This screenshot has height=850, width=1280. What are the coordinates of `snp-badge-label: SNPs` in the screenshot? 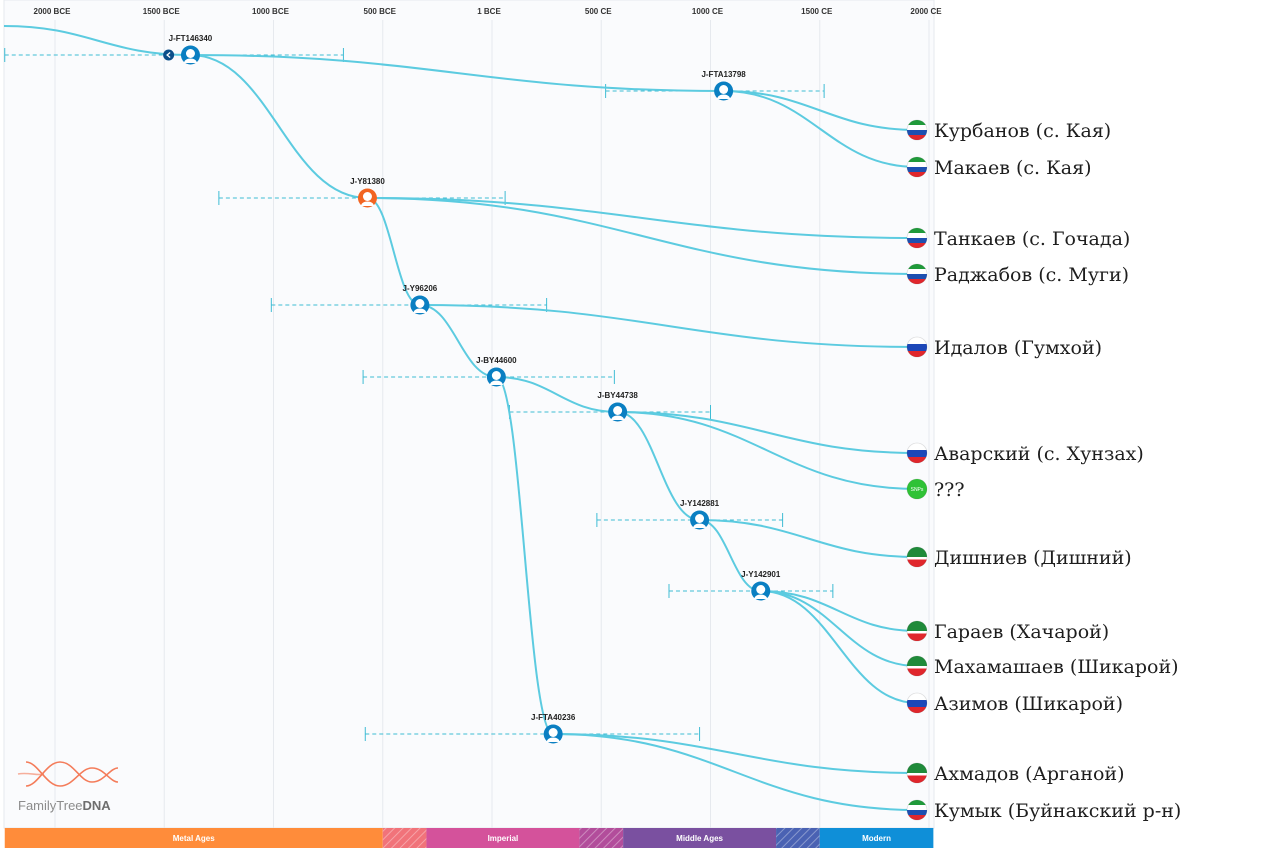 It's located at (917, 490).